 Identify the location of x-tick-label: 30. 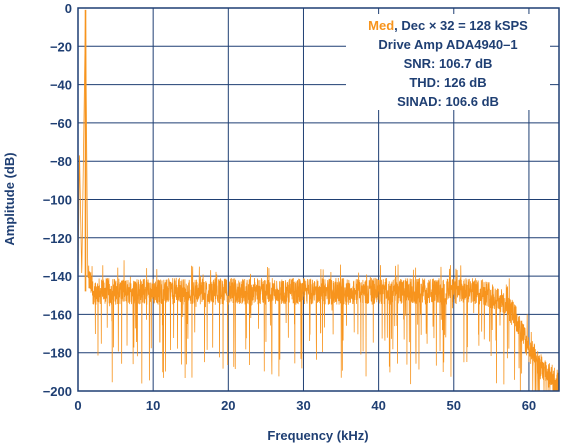
(303, 405).